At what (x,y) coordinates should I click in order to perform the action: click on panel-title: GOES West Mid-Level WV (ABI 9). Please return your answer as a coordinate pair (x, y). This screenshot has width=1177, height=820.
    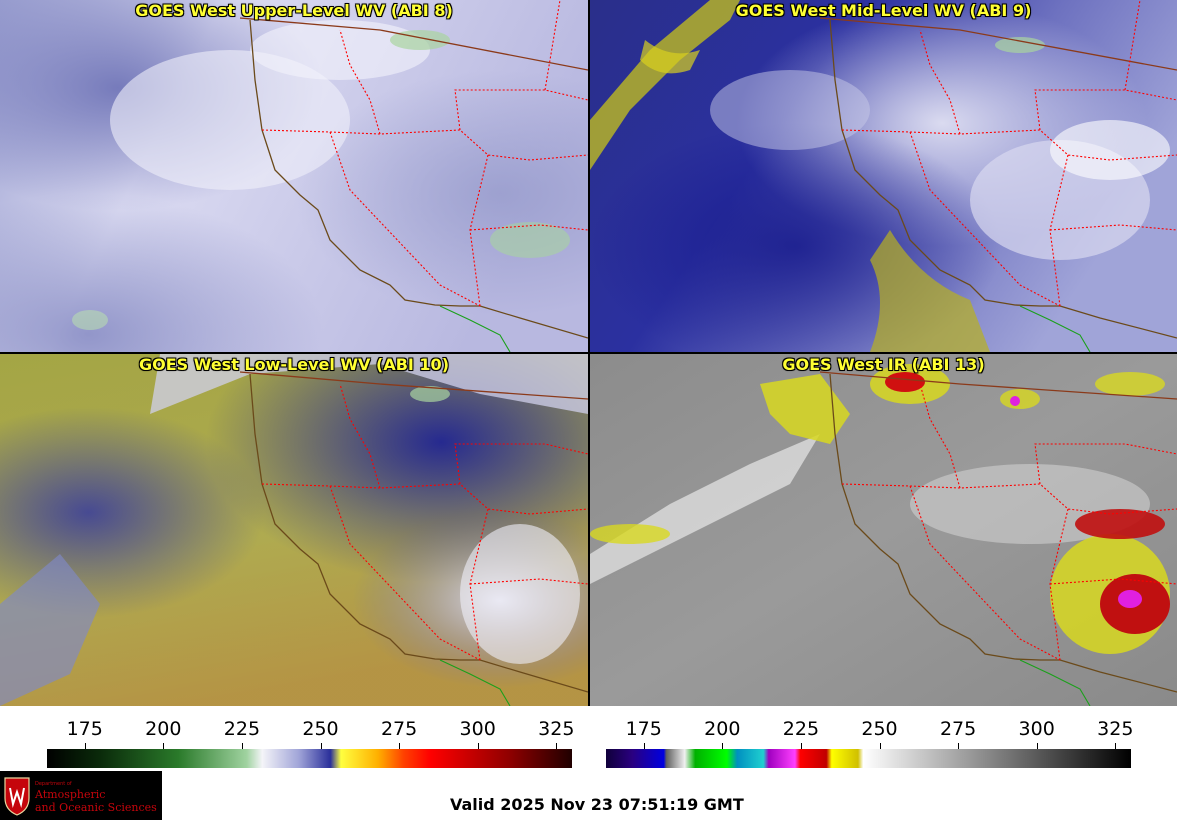
    Looking at the image, I should click on (883, 10).